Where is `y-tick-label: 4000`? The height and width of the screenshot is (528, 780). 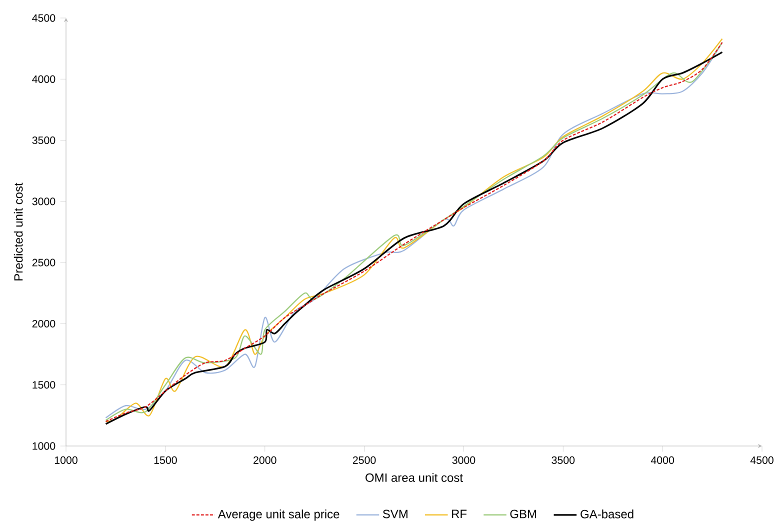
y-tick-label: 4000 is located at coordinates (44, 79).